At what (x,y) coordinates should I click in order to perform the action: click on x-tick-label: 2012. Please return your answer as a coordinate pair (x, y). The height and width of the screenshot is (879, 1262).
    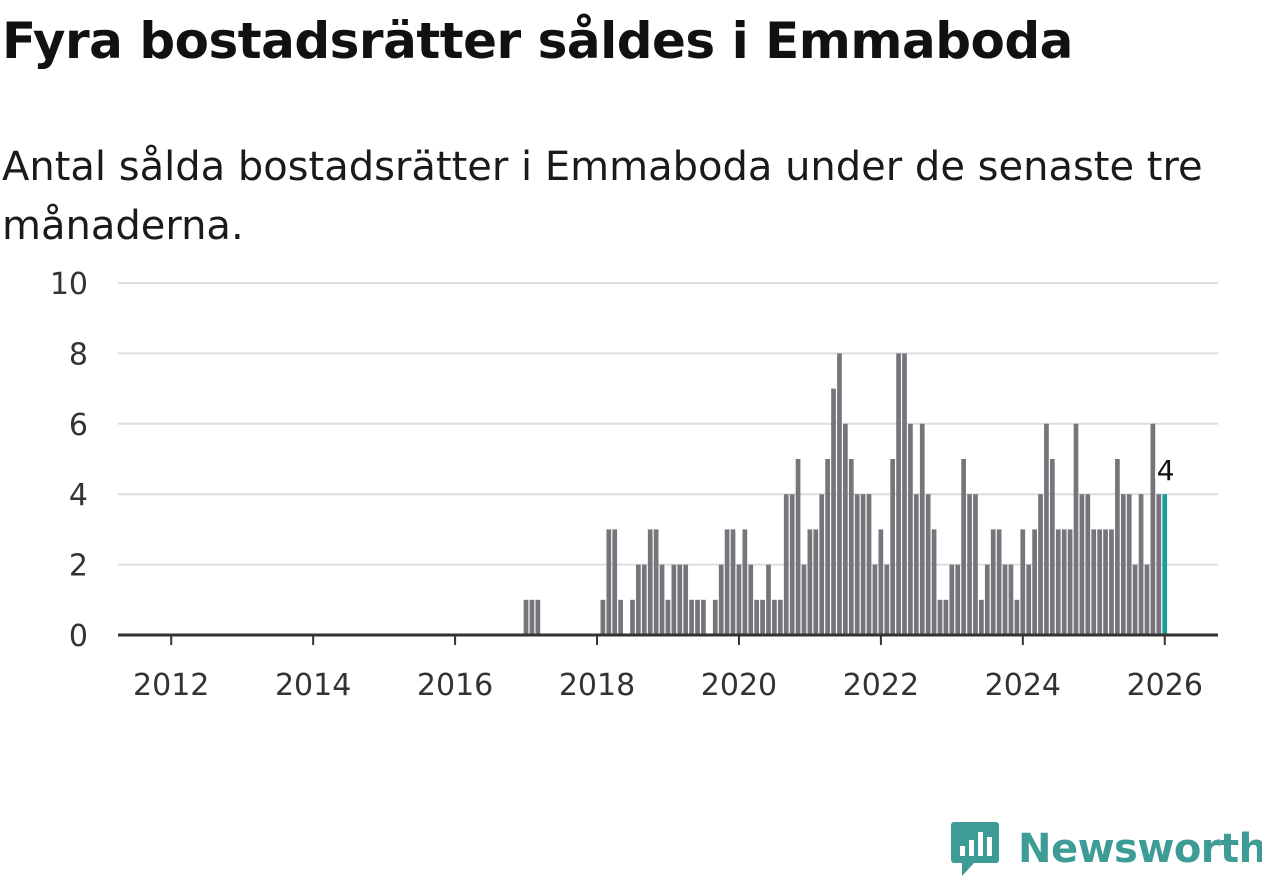
    Looking at the image, I should click on (171, 685).